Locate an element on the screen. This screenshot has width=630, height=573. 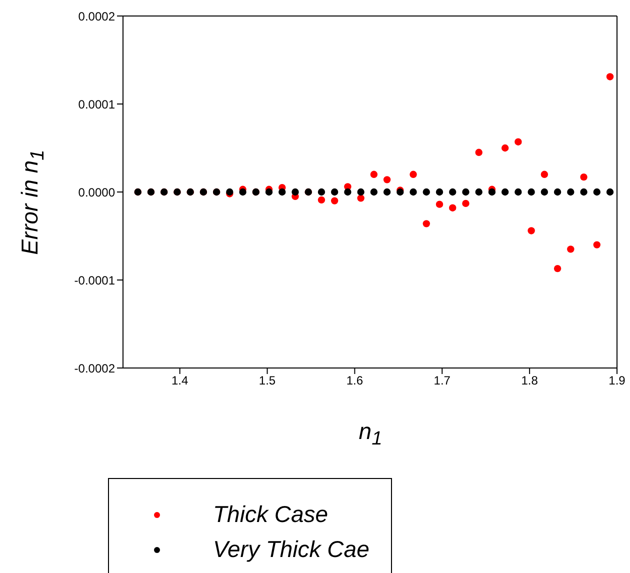
y-tick-label: 0.0002 is located at coordinates (97, 16).